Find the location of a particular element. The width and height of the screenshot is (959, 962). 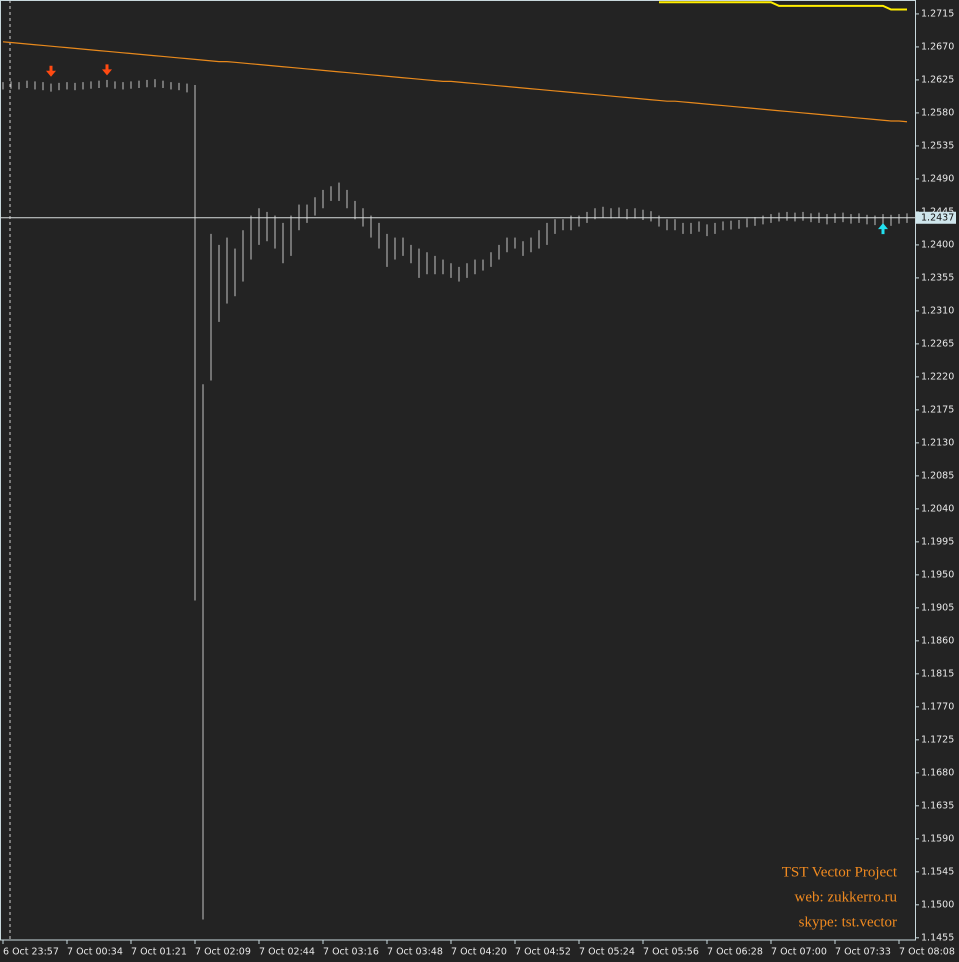

y-tick-label: 1.1500 is located at coordinates (937, 904).